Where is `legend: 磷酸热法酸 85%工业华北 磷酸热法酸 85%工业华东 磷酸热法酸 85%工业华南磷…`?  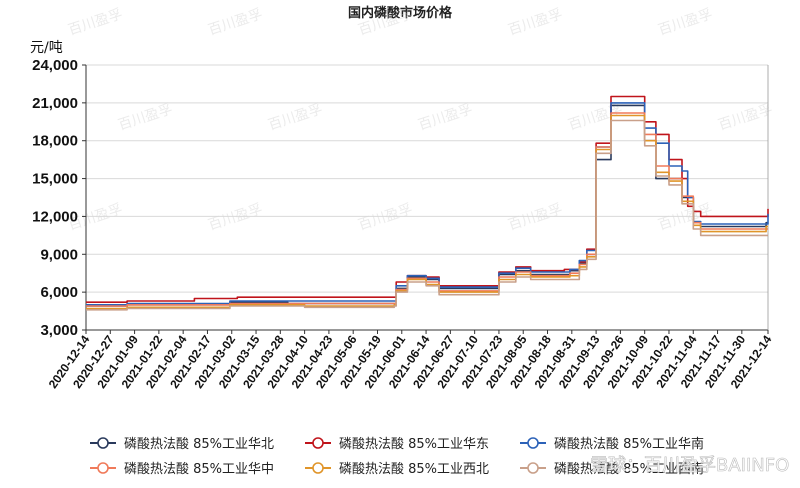 legend: 磷酸热法酸 85%工业华北 磷酸热法酸 85%工业华东 磷酸热法酸 85%工业华南磷… is located at coordinates (397, 456).